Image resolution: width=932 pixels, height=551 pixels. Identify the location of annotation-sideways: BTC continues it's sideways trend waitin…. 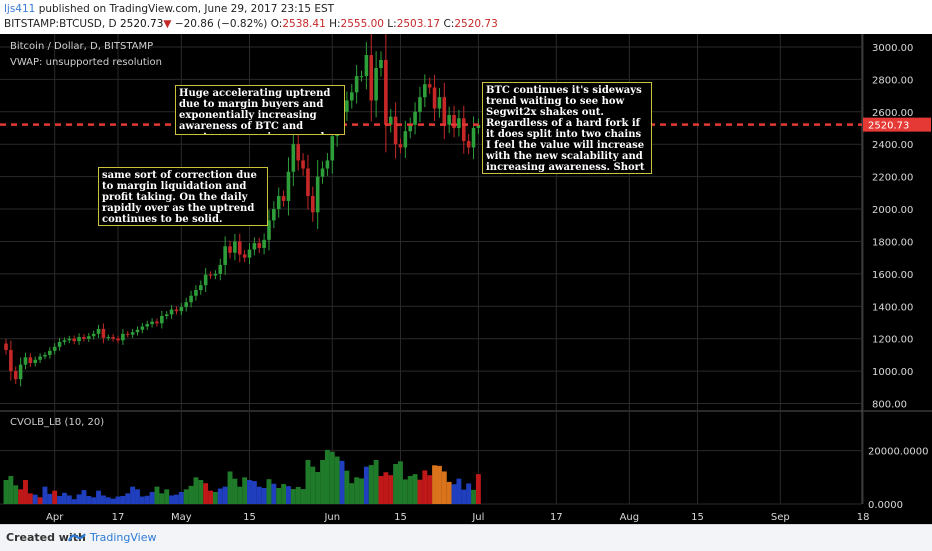
(567, 128).